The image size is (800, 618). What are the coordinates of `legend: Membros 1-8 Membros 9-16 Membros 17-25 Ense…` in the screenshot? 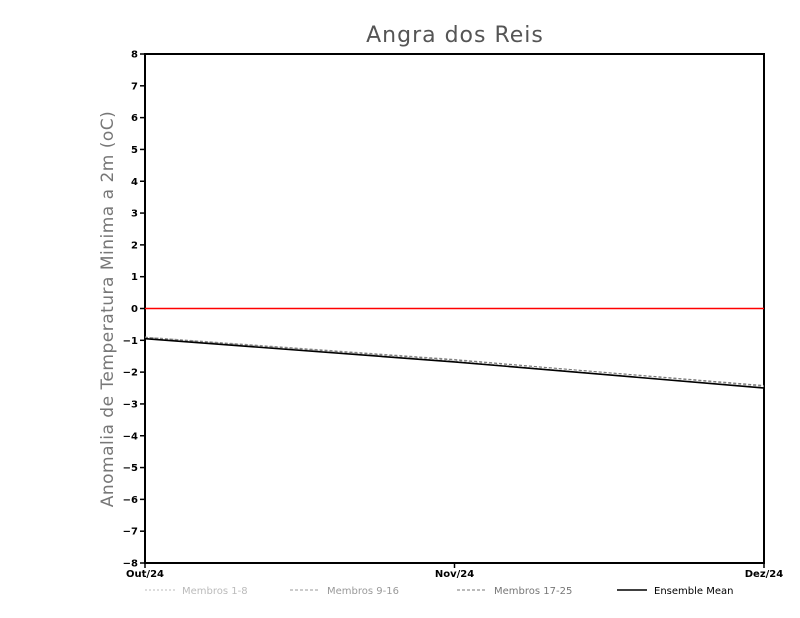 It's located at (439, 591).